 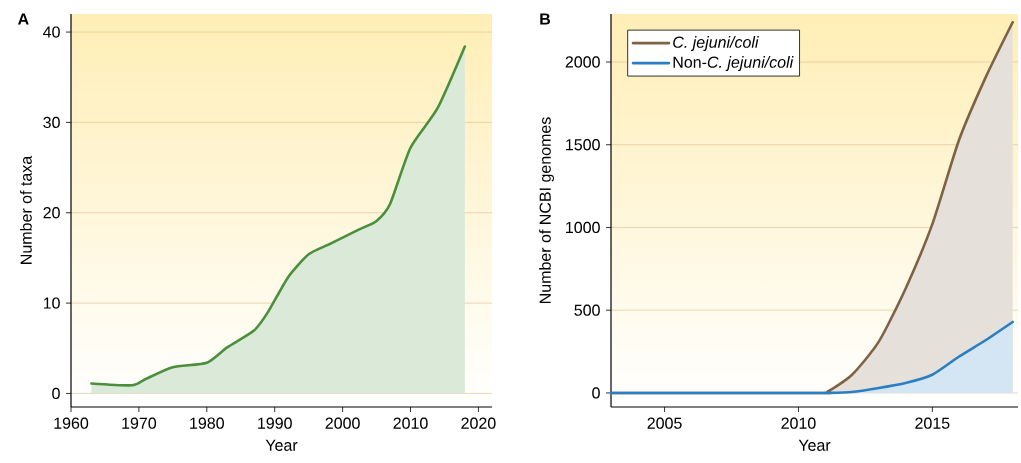 What do you see at coordinates (583, 227) in the screenshot?
I see `y-tick-label: 1000` at bounding box center [583, 227].